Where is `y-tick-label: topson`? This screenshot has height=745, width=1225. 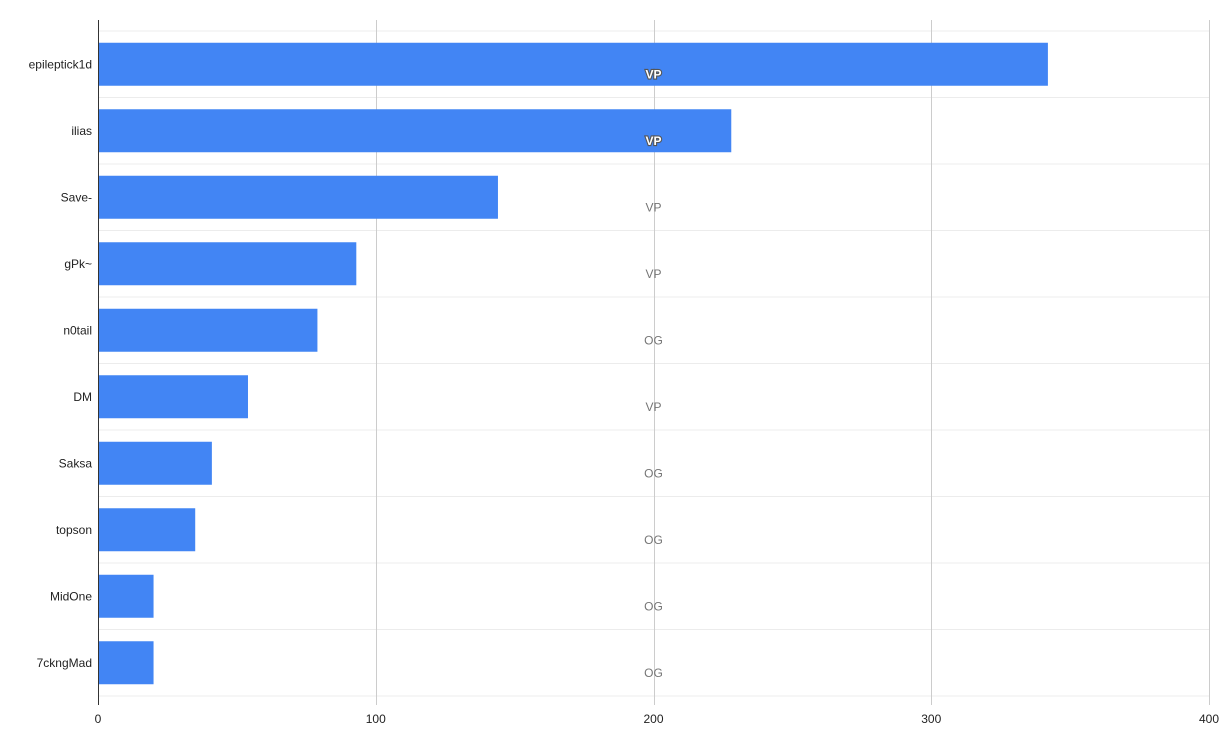
y-tick-label: topson is located at coordinates (74, 530).